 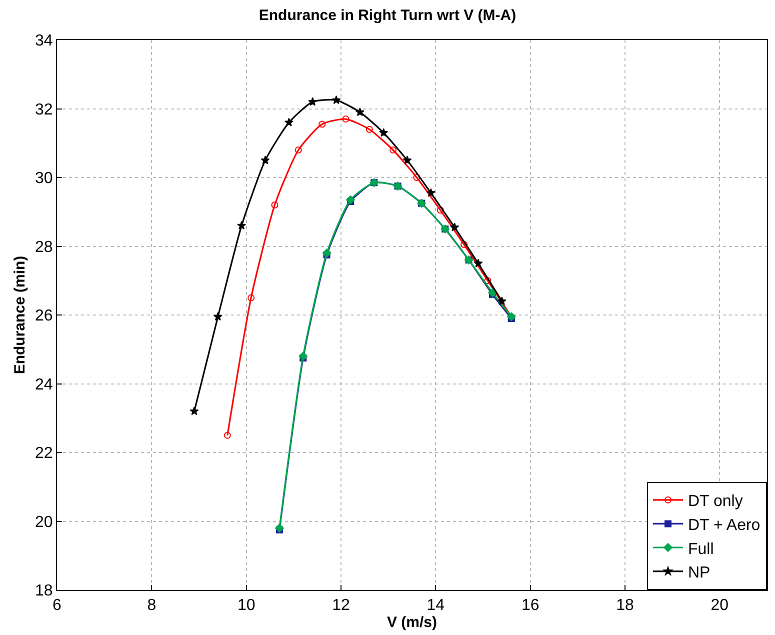 I want to click on x-tick-label: 6, so click(x=57, y=605).